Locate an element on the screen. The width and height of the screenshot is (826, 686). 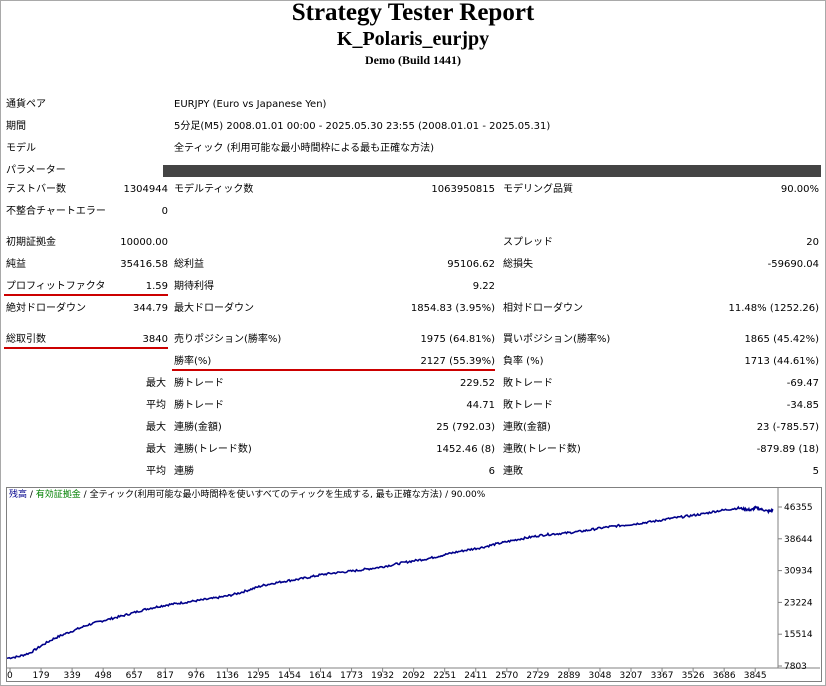
ticks-value: 1063950815 is located at coordinates (463, 189).